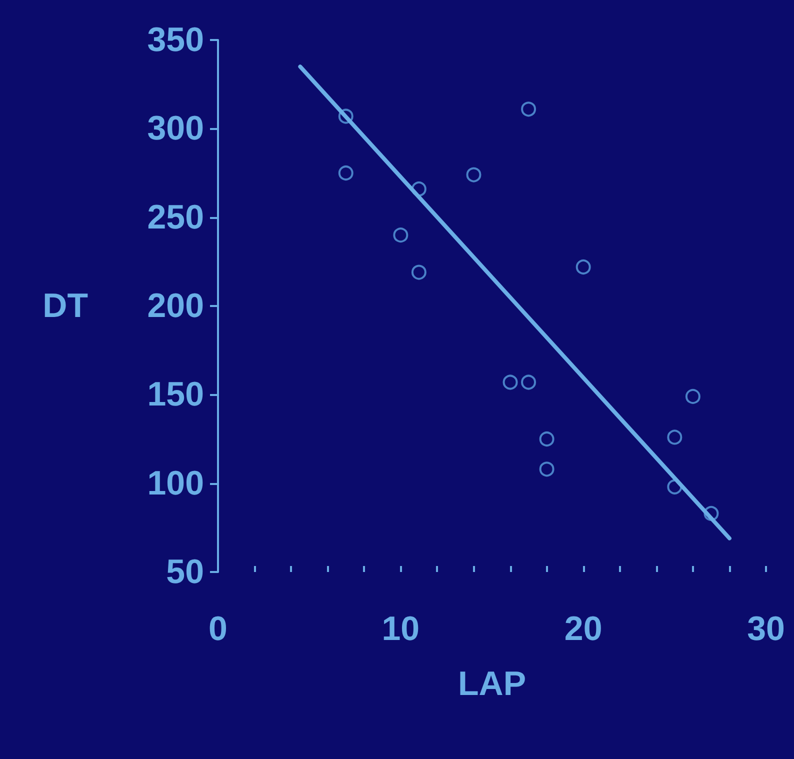 The height and width of the screenshot is (759, 794). What do you see at coordinates (218, 629) in the screenshot?
I see `x-tick-label: 0` at bounding box center [218, 629].